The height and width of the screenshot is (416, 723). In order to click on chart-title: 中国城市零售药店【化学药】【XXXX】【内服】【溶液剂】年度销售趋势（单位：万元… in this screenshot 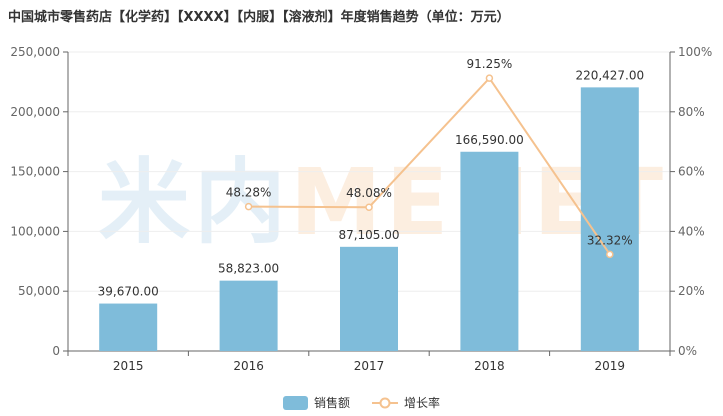, I will do `click(259, 17)`.